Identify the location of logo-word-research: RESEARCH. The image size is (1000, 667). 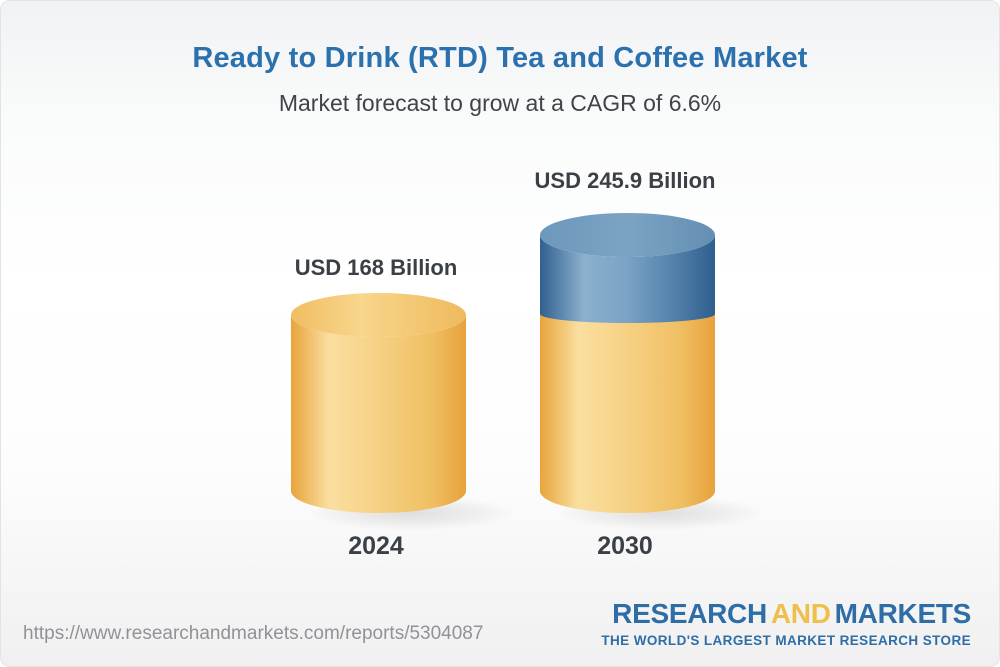
(689, 613).